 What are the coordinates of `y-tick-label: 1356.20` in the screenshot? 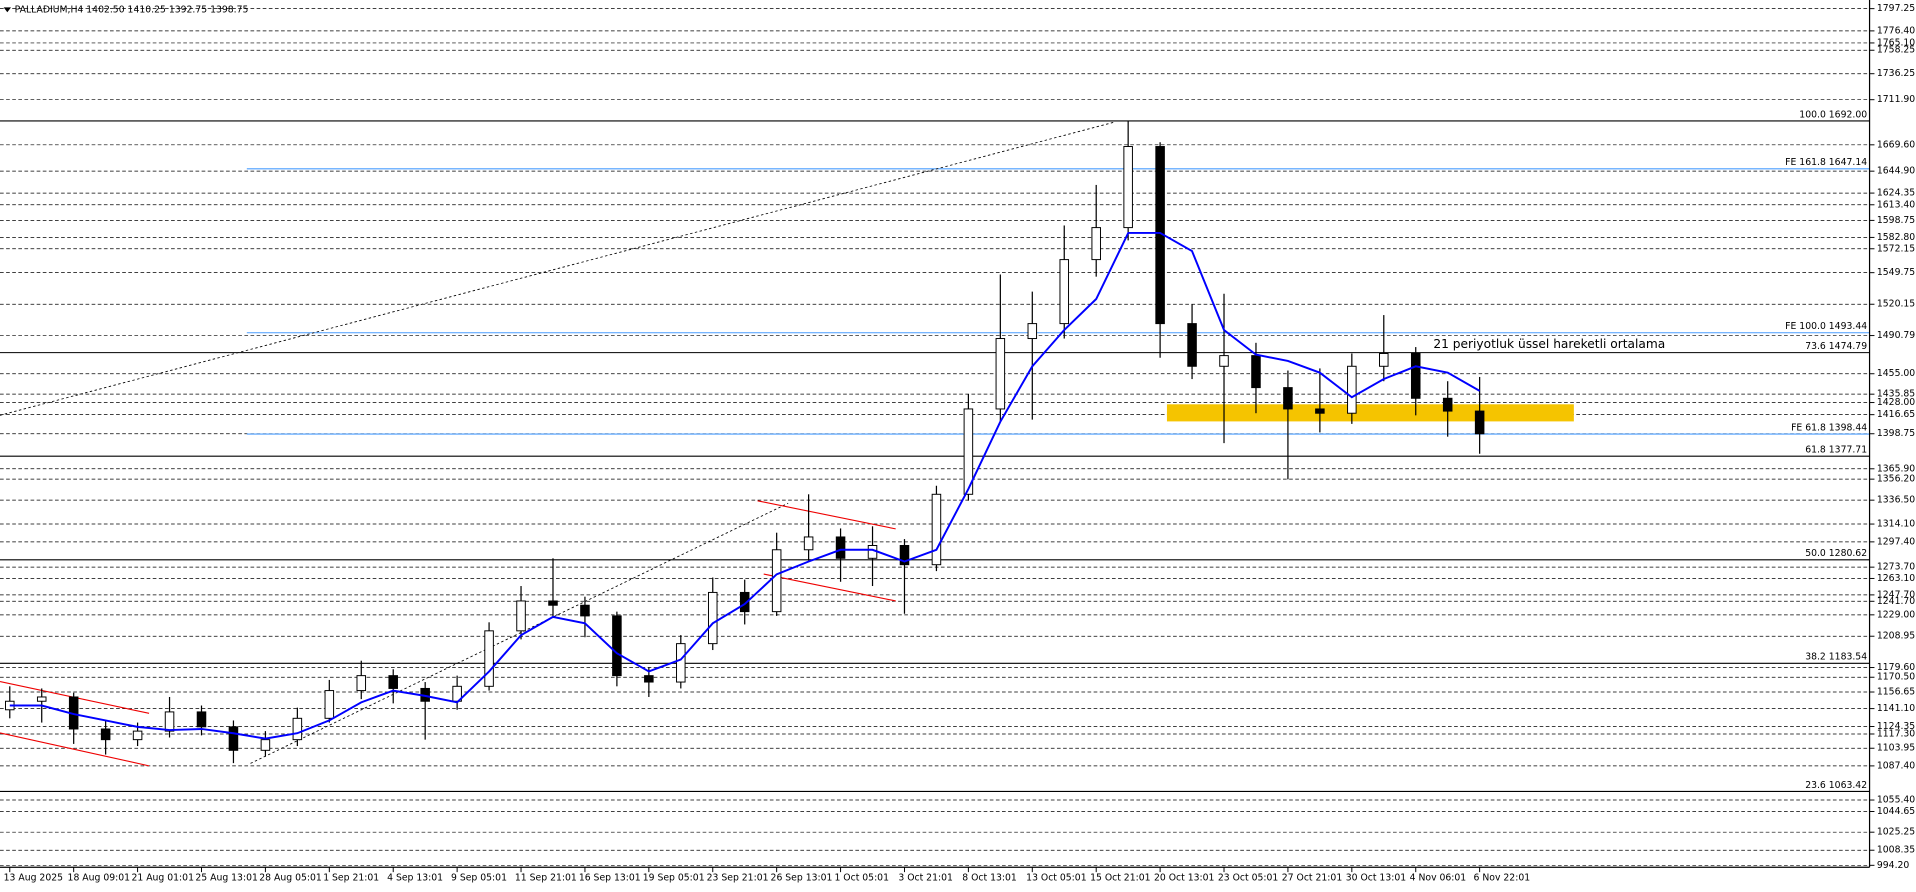 It's located at (1896, 479).